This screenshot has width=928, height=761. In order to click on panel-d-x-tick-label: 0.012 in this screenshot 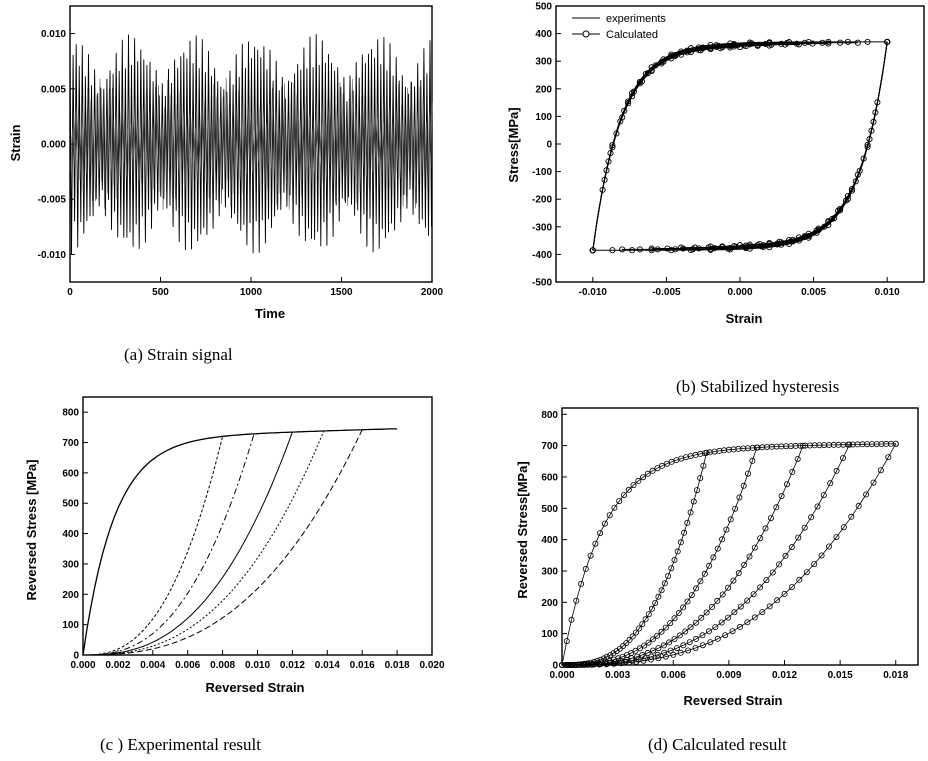, I will do `click(784, 675)`.